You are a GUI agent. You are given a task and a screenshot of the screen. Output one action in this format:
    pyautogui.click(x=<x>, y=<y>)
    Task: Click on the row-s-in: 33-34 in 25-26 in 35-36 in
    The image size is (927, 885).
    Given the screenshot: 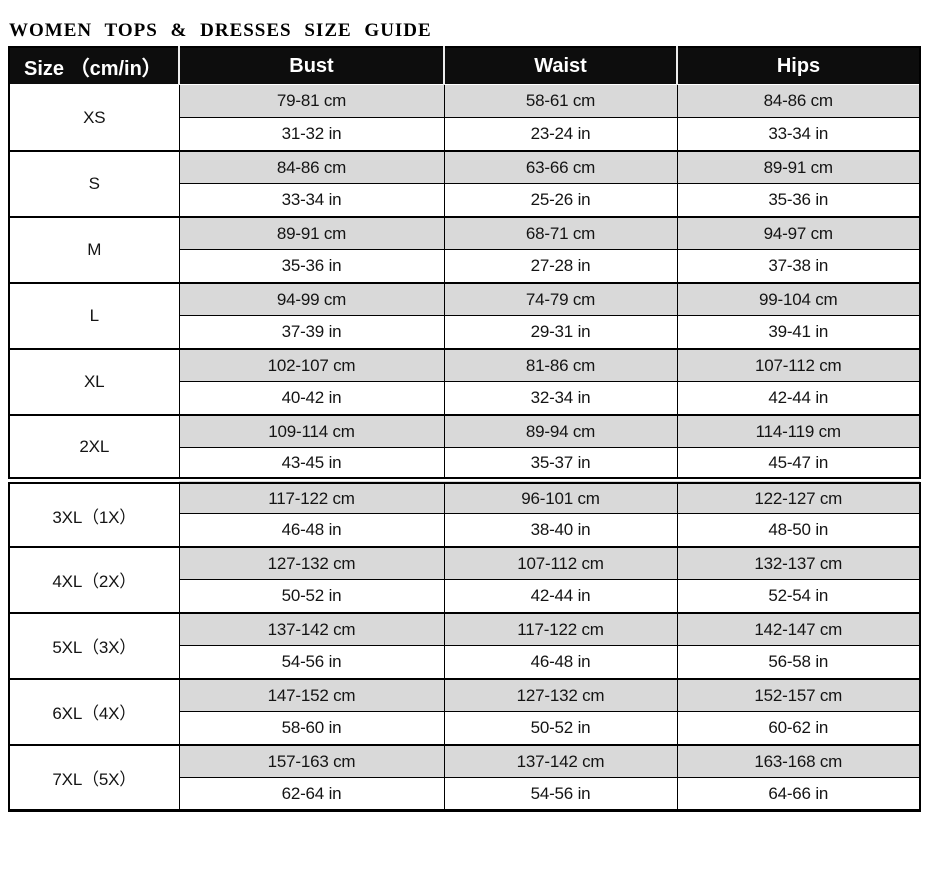 What is the action you would take?
    pyautogui.click(x=464, y=200)
    